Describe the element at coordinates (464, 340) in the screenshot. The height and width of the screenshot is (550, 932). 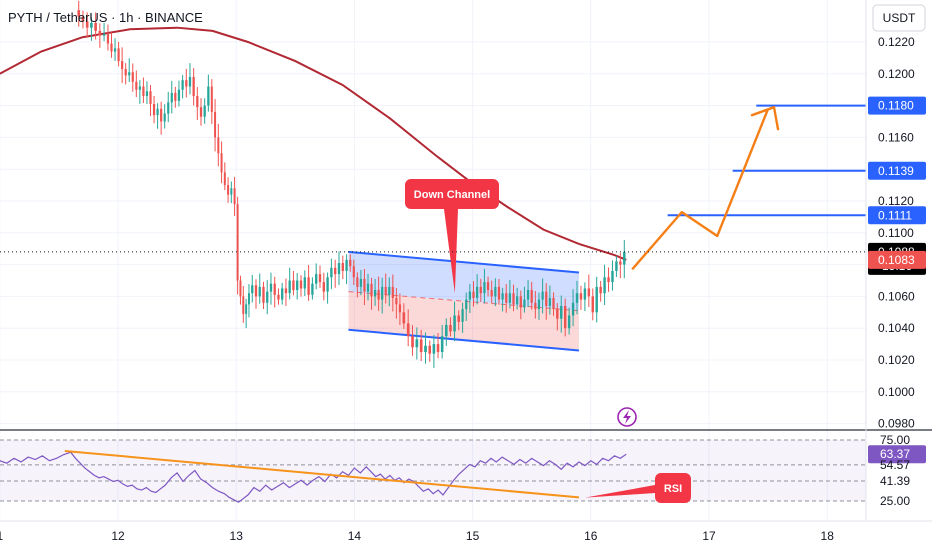
I see `channel-lower-line` at that location.